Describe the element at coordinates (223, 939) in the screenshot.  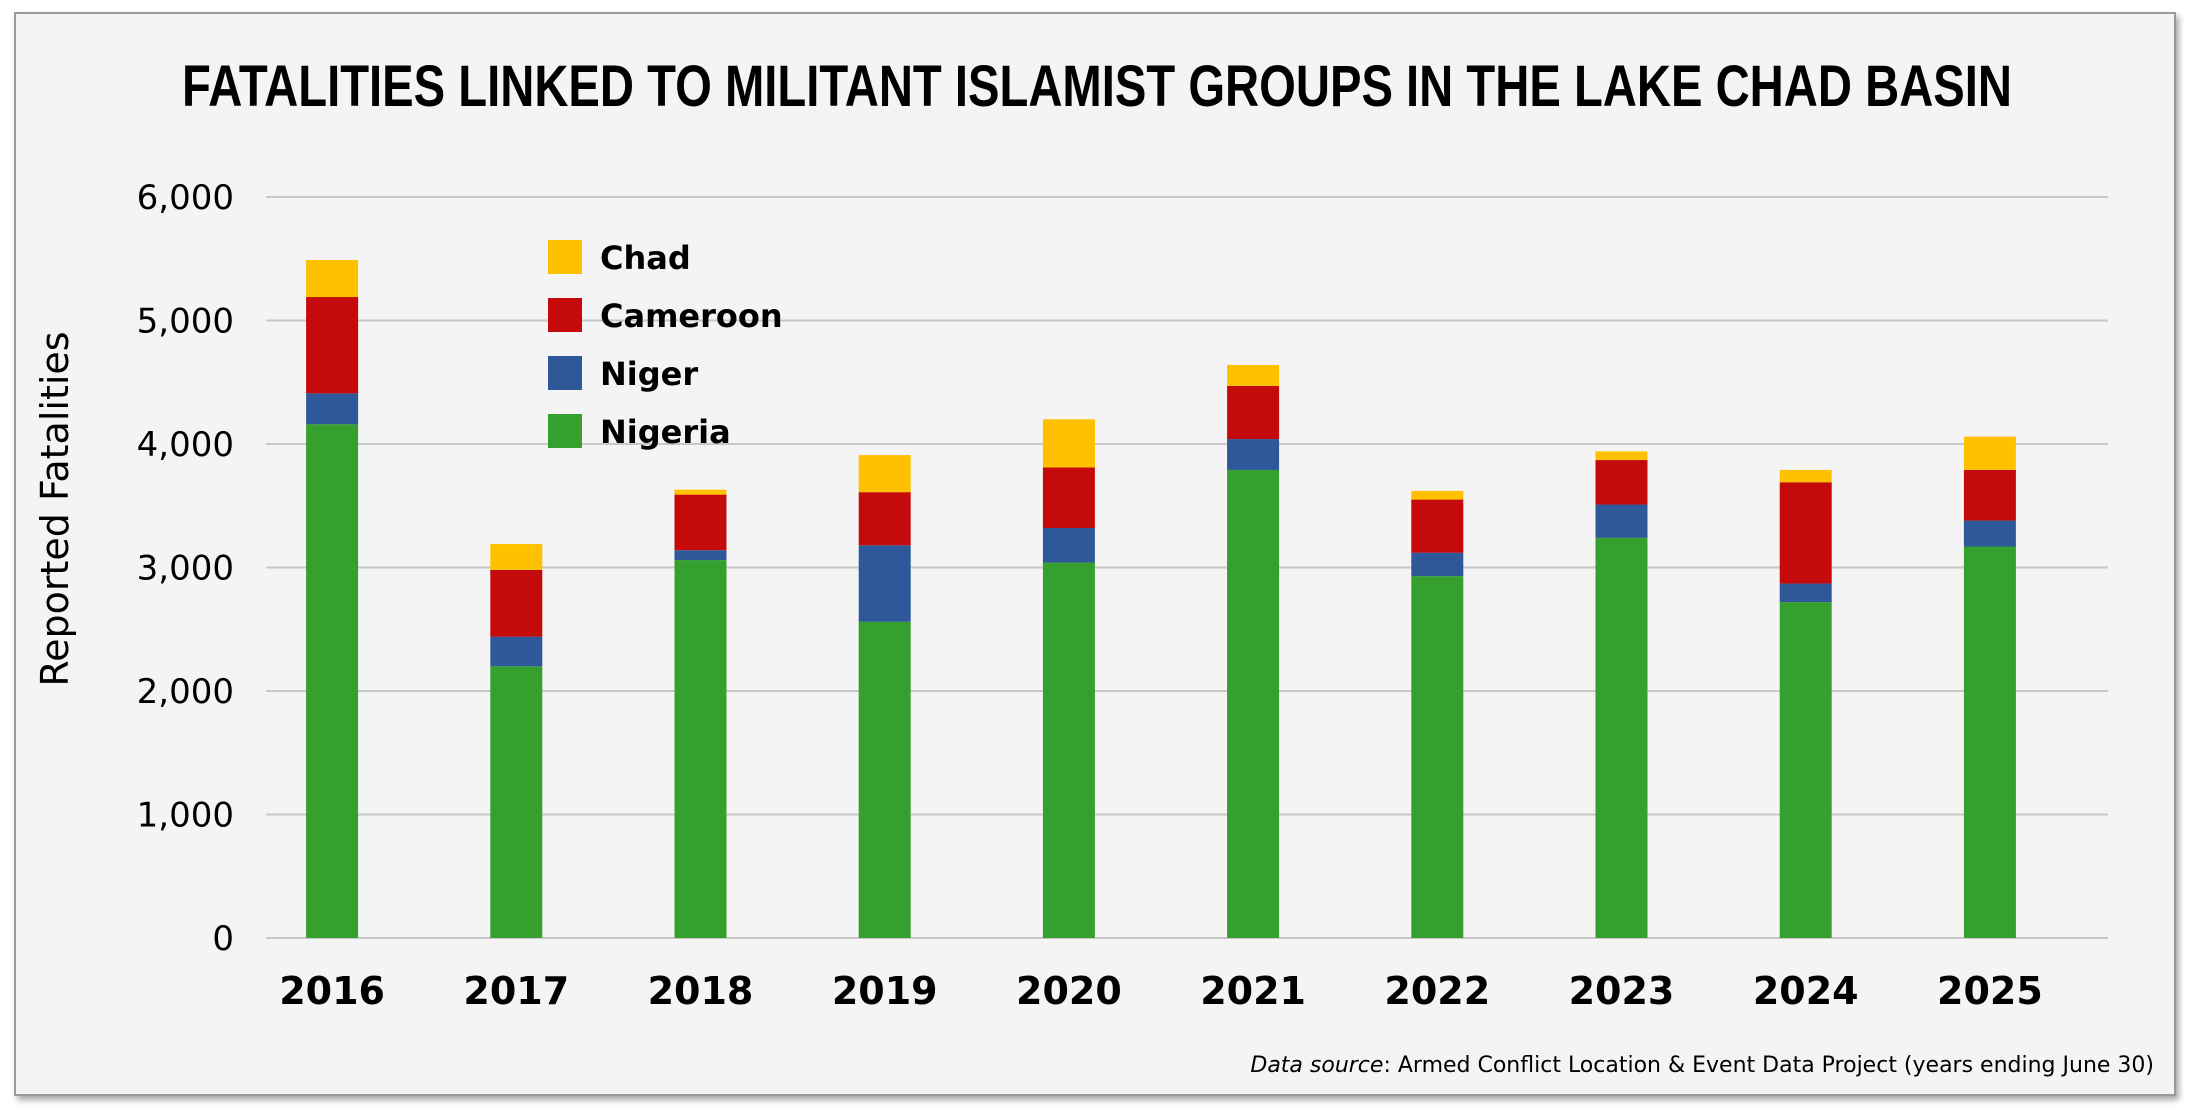
I see `y-tick-label: 0` at that location.